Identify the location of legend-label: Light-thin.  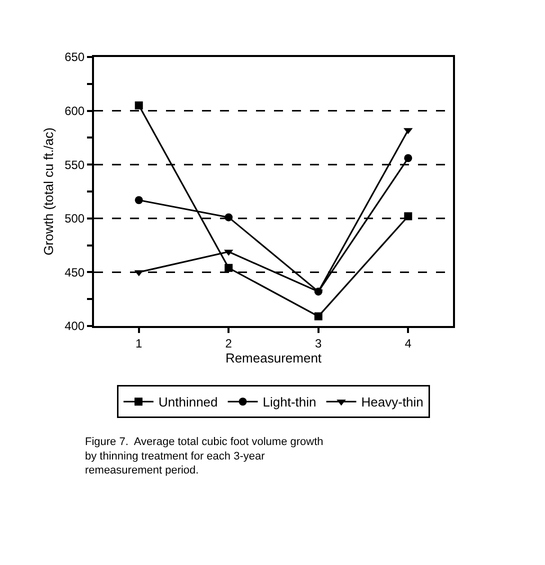
(289, 402).